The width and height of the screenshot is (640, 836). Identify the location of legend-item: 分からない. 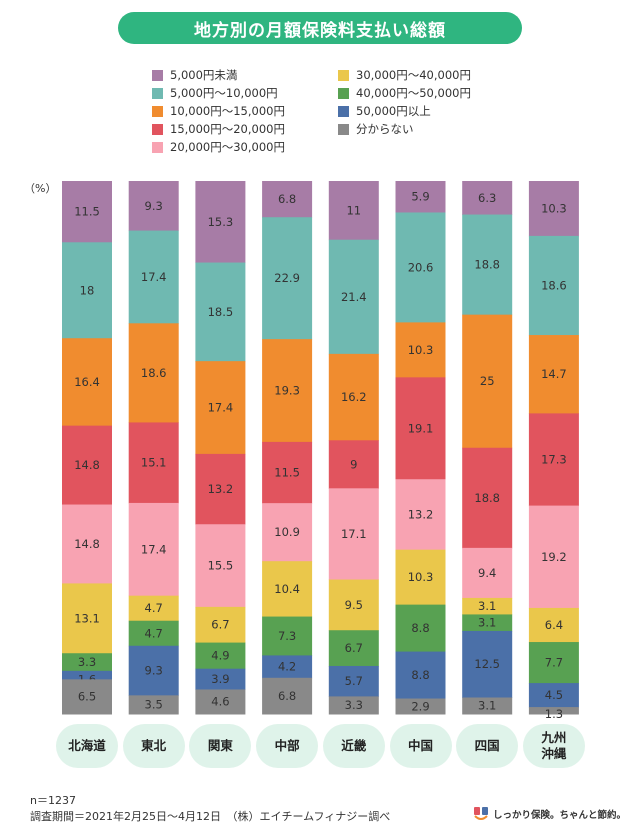
(404, 129).